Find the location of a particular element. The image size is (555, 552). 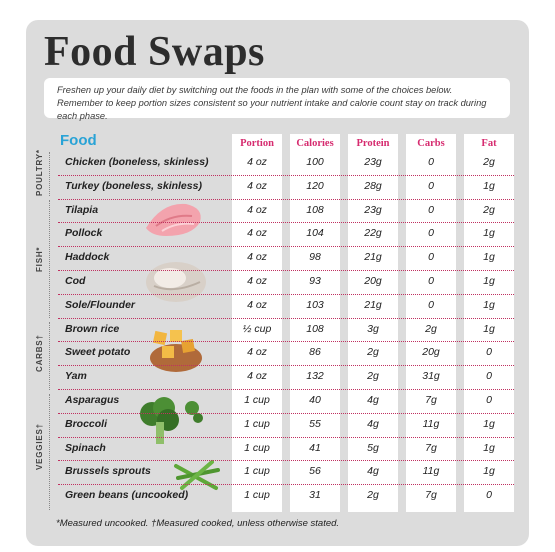

group-label-fish: FISH* is located at coordinates (39, 259).